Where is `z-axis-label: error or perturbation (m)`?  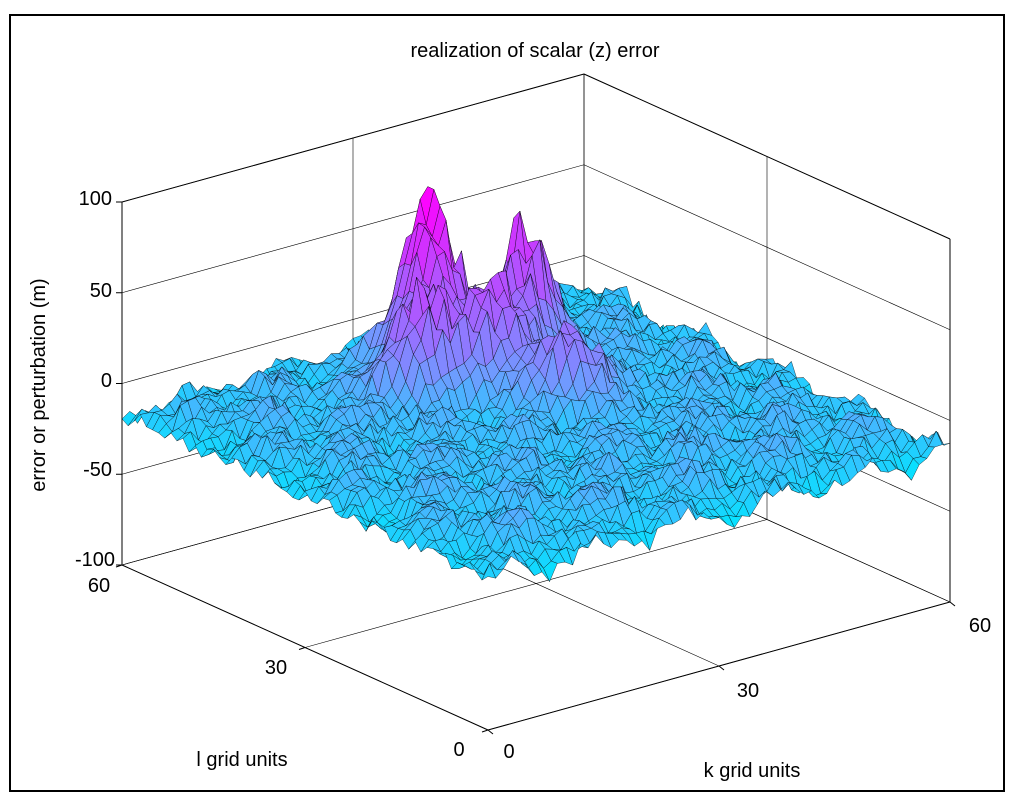
z-axis-label: error or perturbation (m) is located at coordinates (39, 384).